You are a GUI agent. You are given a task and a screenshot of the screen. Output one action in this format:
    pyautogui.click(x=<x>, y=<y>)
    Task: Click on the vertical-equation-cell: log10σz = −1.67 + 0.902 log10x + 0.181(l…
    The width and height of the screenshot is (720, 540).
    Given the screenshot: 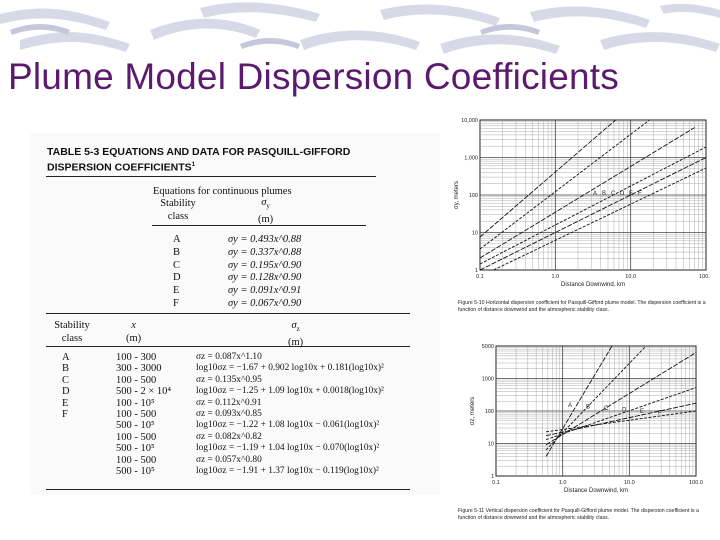 What is the action you would take?
    pyautogui.click(x=290, y=368)
    